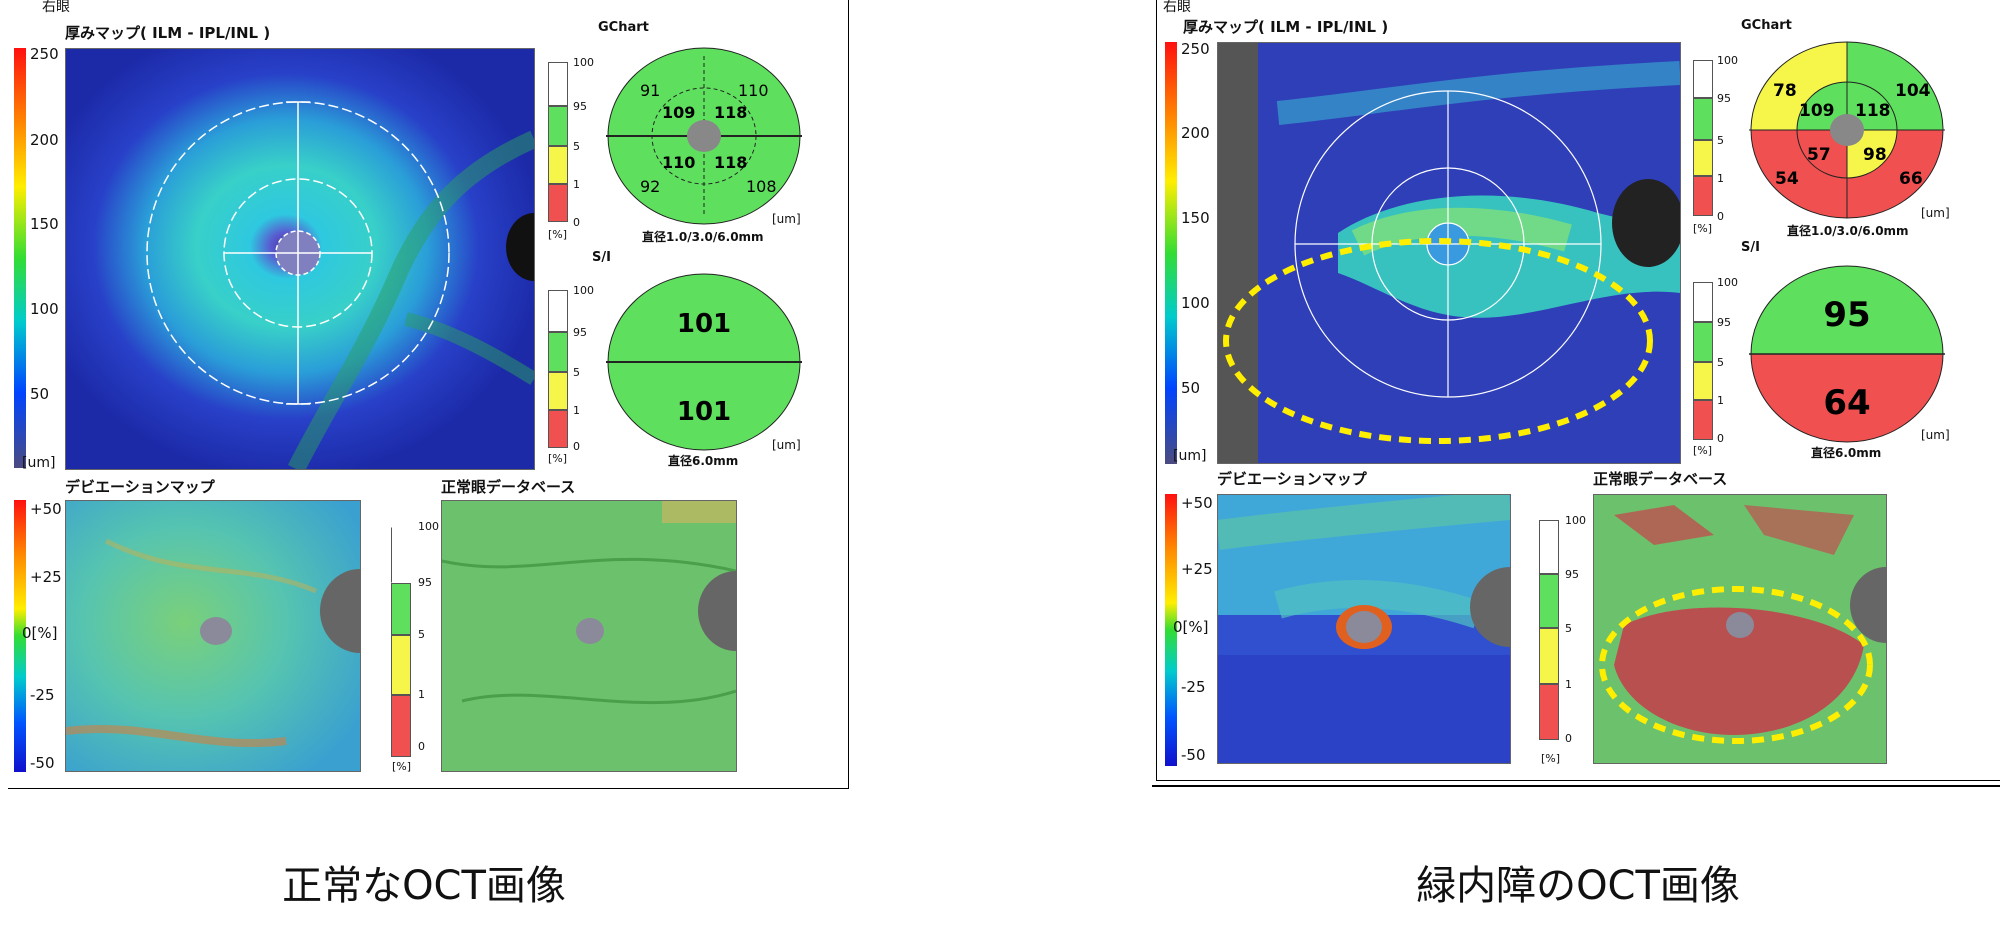  Describe the element at coordinates (1847, 130) in the screenshot. I see `gchart-circle: 78 104 109 118 57 98 54 66` at that location.